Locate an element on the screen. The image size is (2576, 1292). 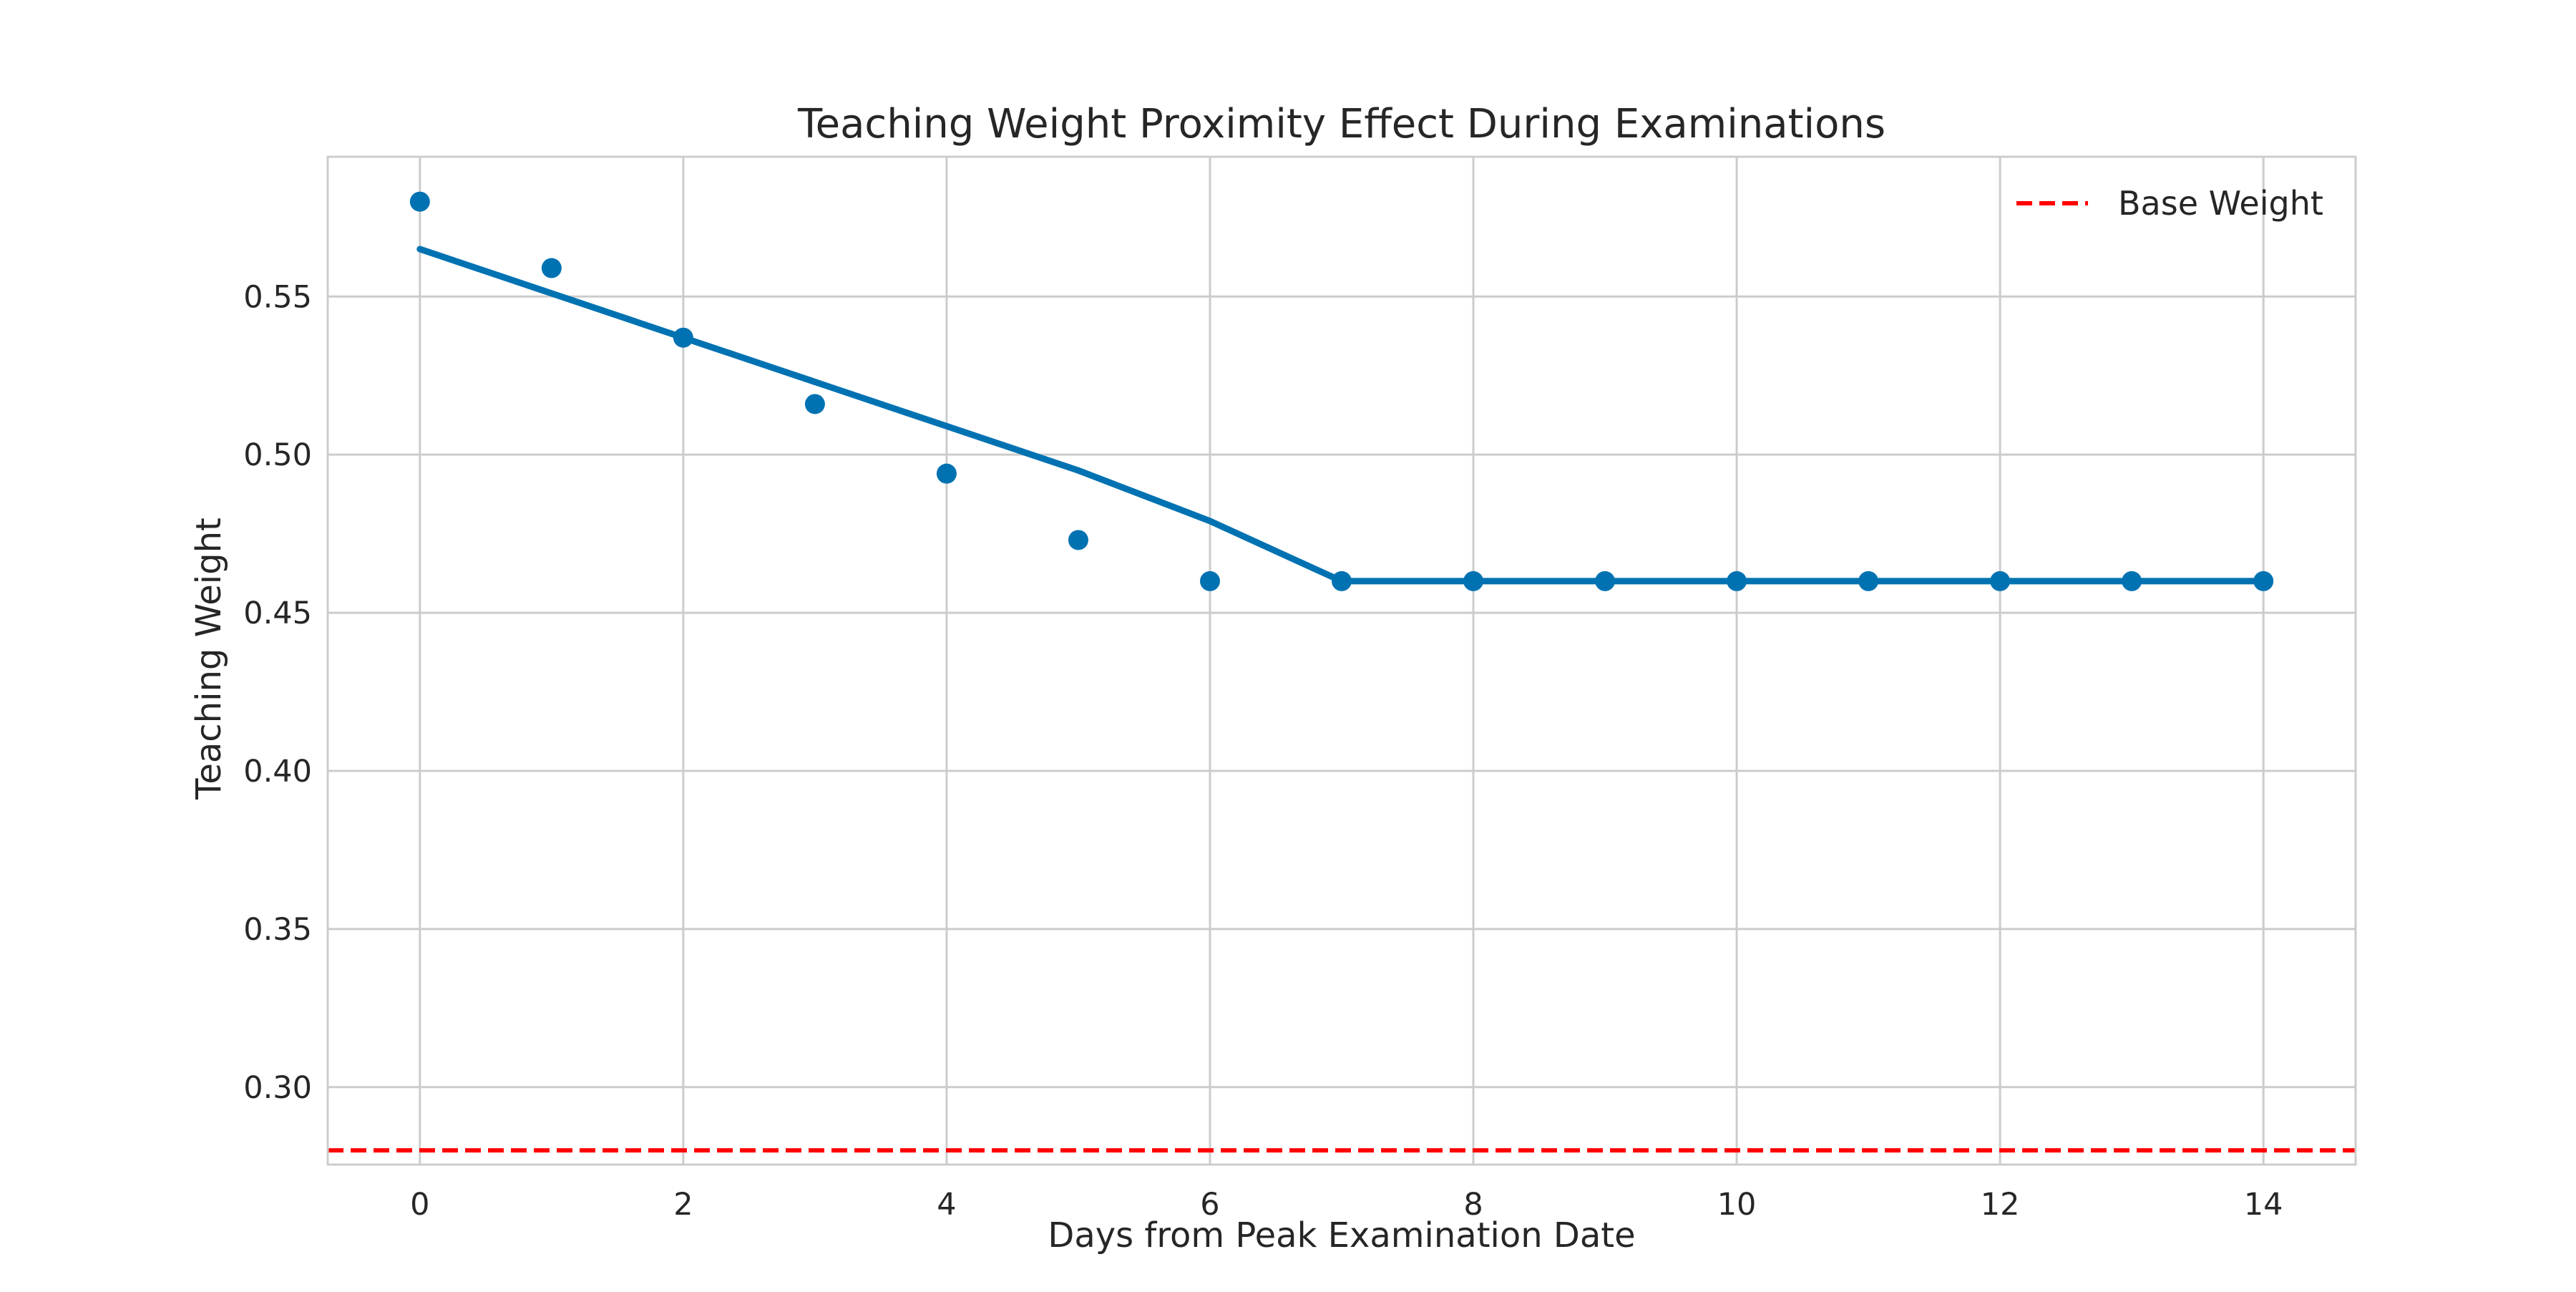
x-tick-label: 10 is located at coordinates (1737, 1205).